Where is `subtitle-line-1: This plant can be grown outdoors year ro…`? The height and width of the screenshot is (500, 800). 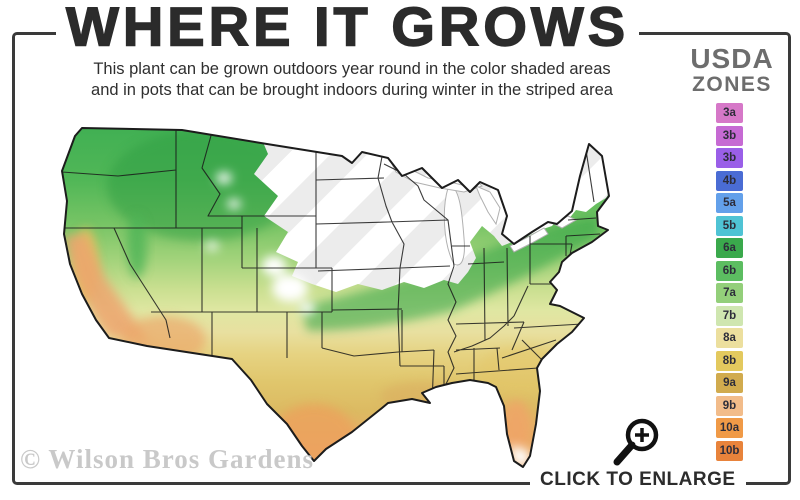 subtitle-line-1: This plant can be grown outdoors year ro… is located at coordinates (352, 69).